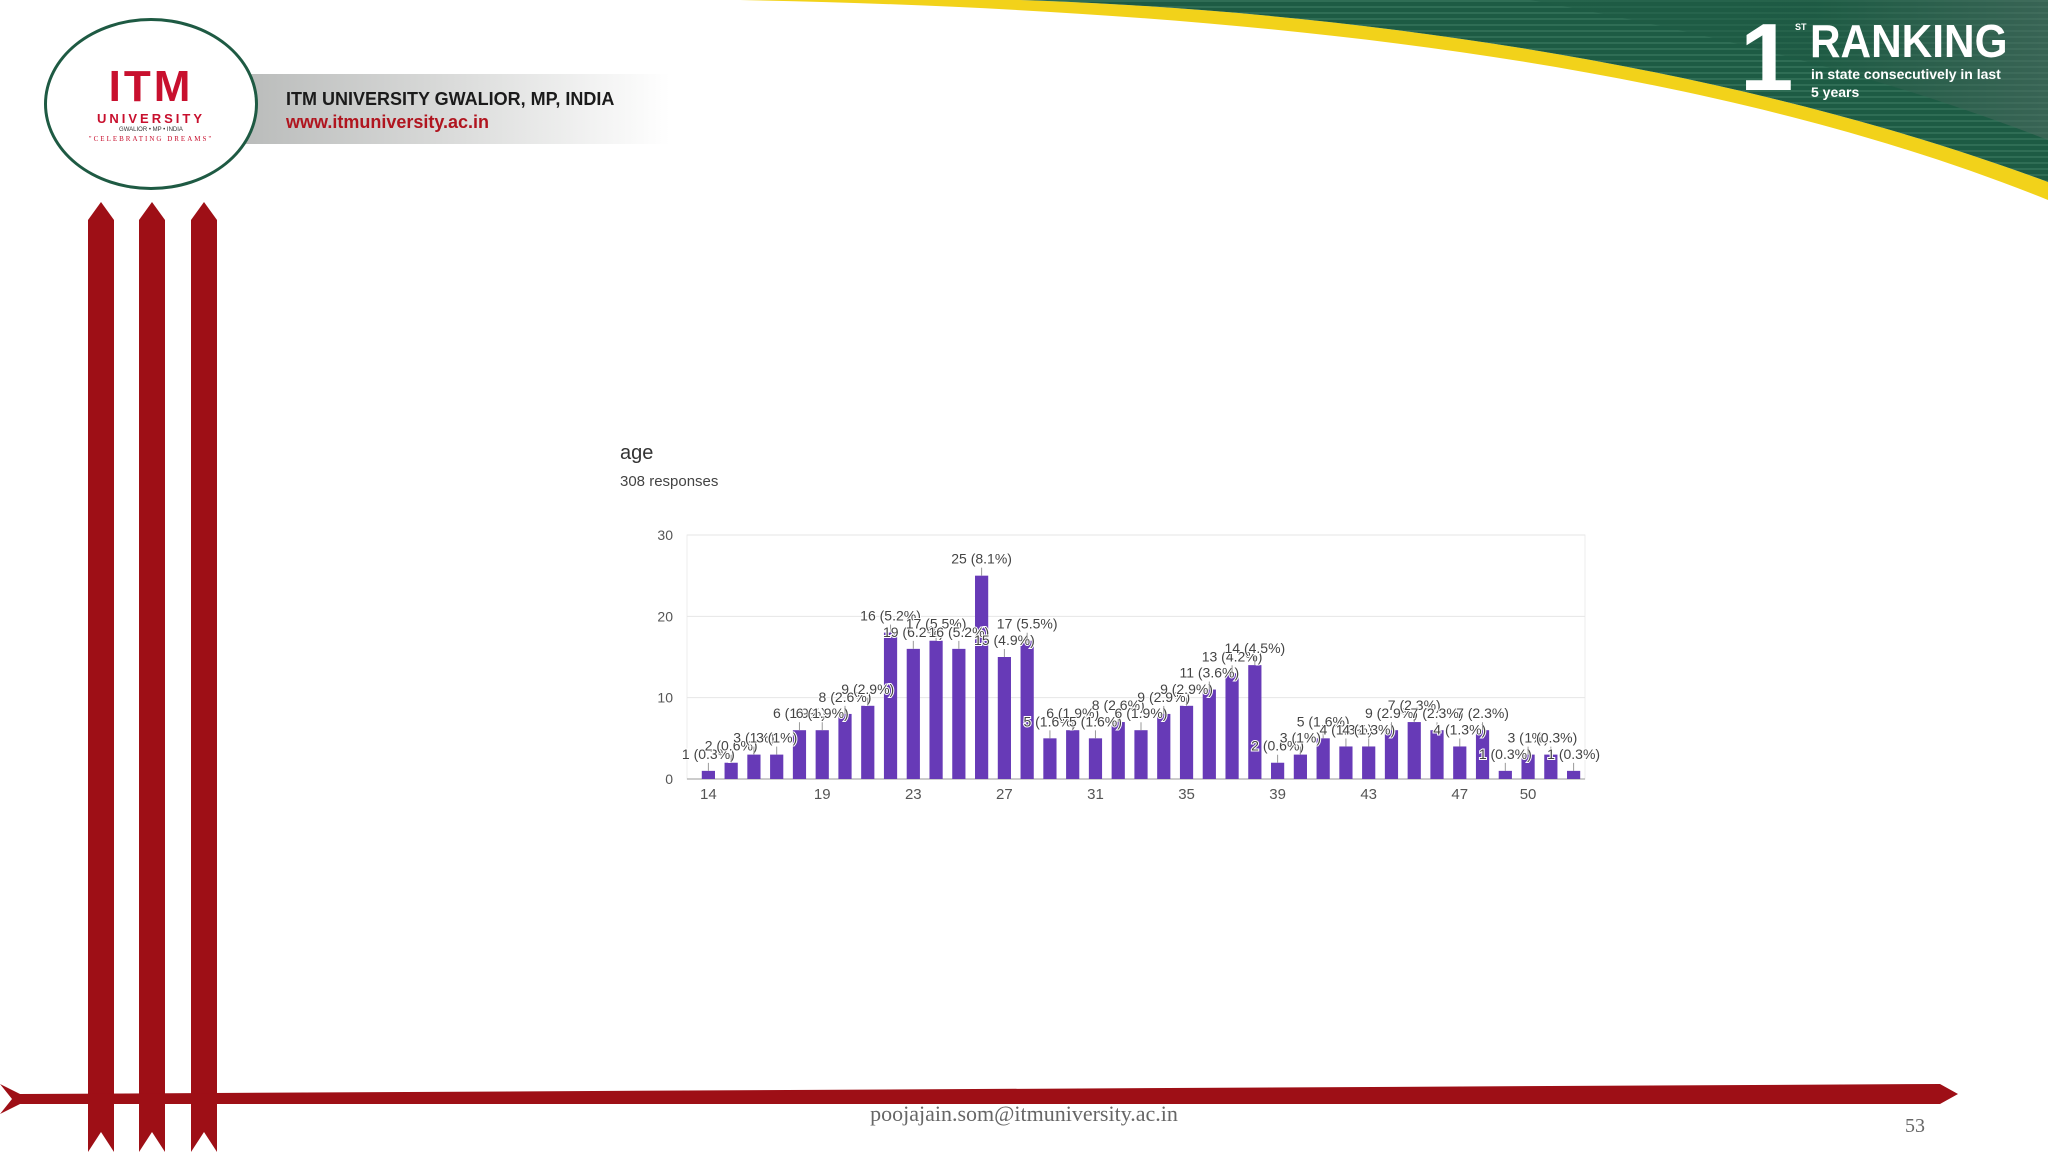 This screenshot has height=1152, width=2048. What do you see at coordinates (152, 677) in the screenshot?
I see `vertical-arrows` at bounding box center [152, 677].